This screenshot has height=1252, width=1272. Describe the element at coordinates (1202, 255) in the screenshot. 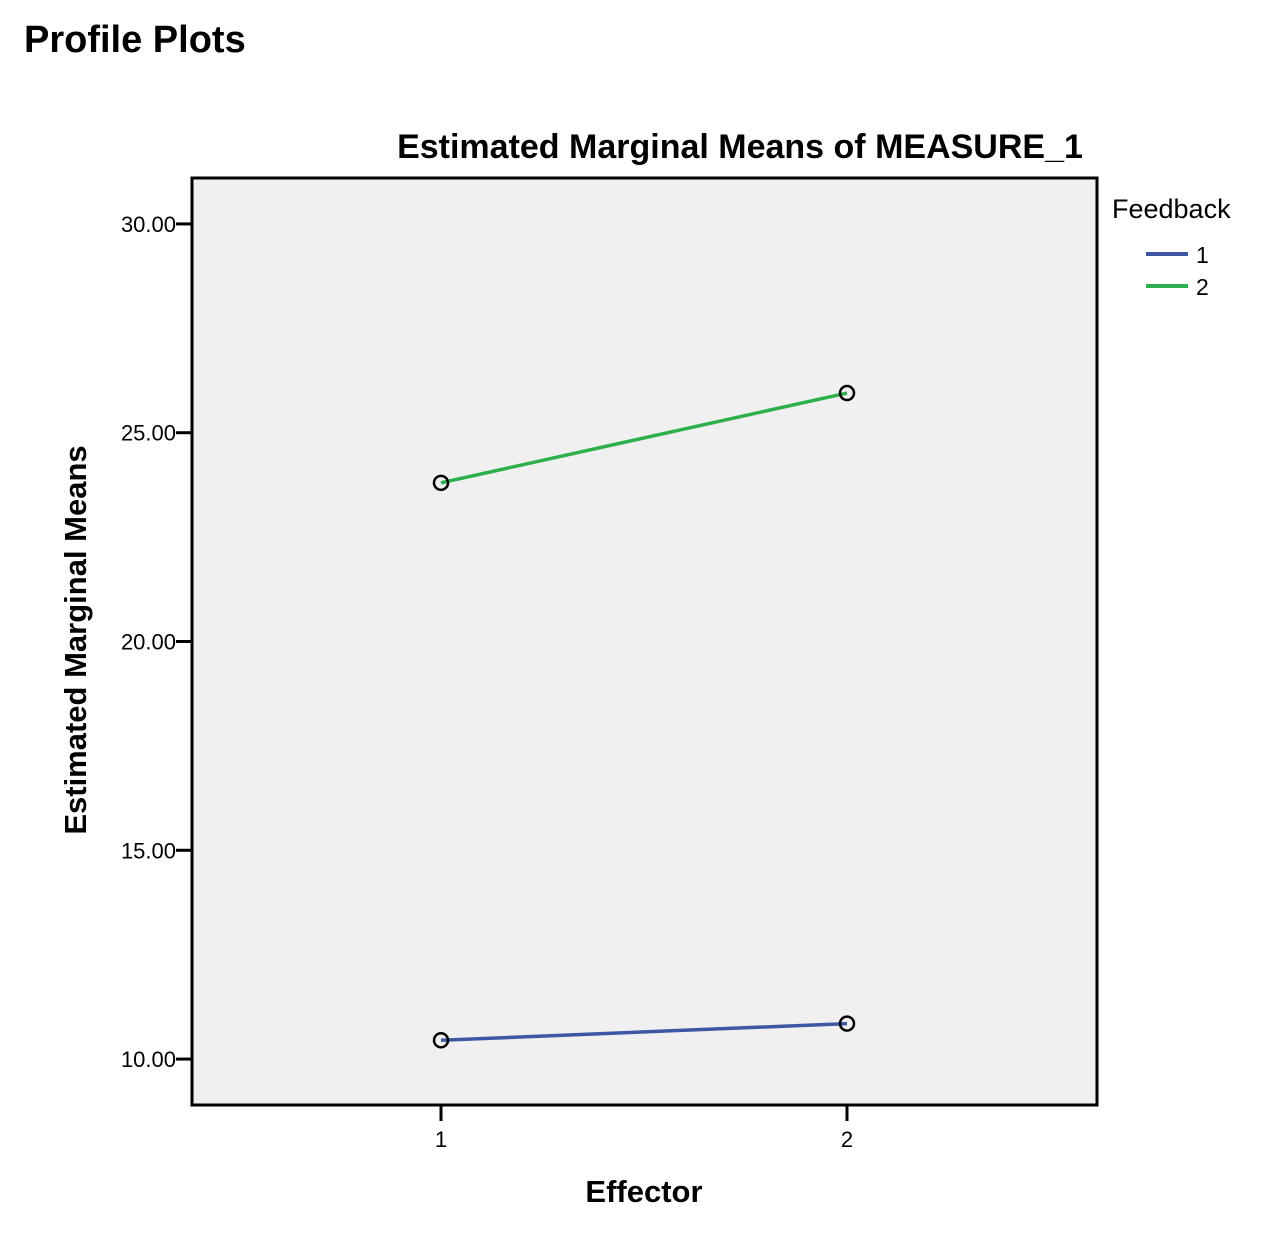

I see `legend-label-1: 1` at that location.